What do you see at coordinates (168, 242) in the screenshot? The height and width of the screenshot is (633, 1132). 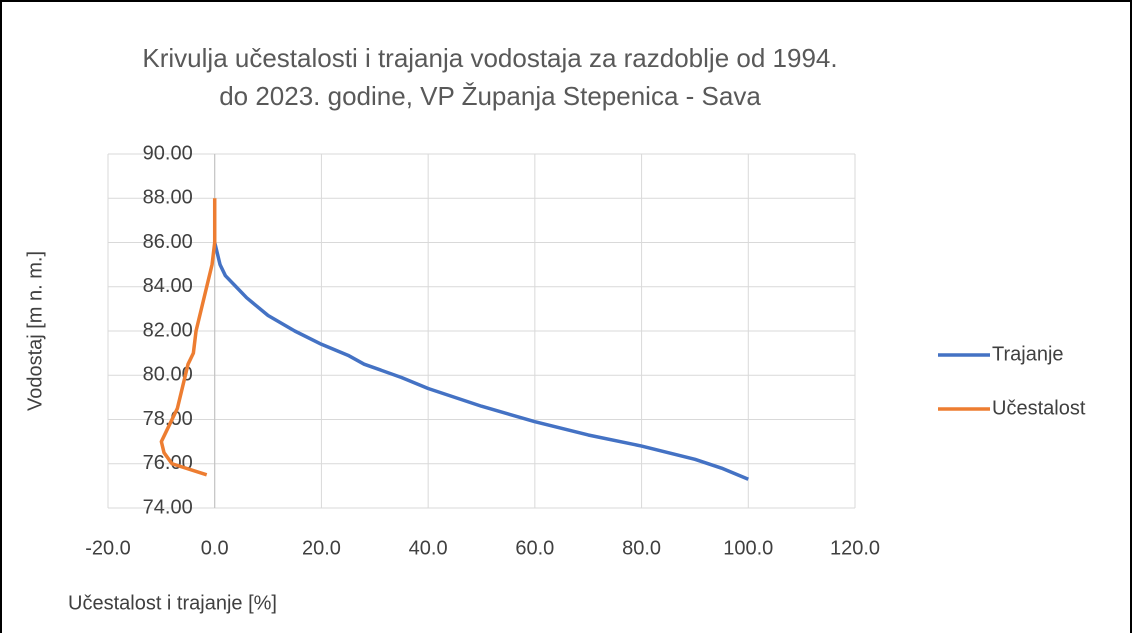 I see `y-tick-label: 86.00` at bounding box center [168, 242].